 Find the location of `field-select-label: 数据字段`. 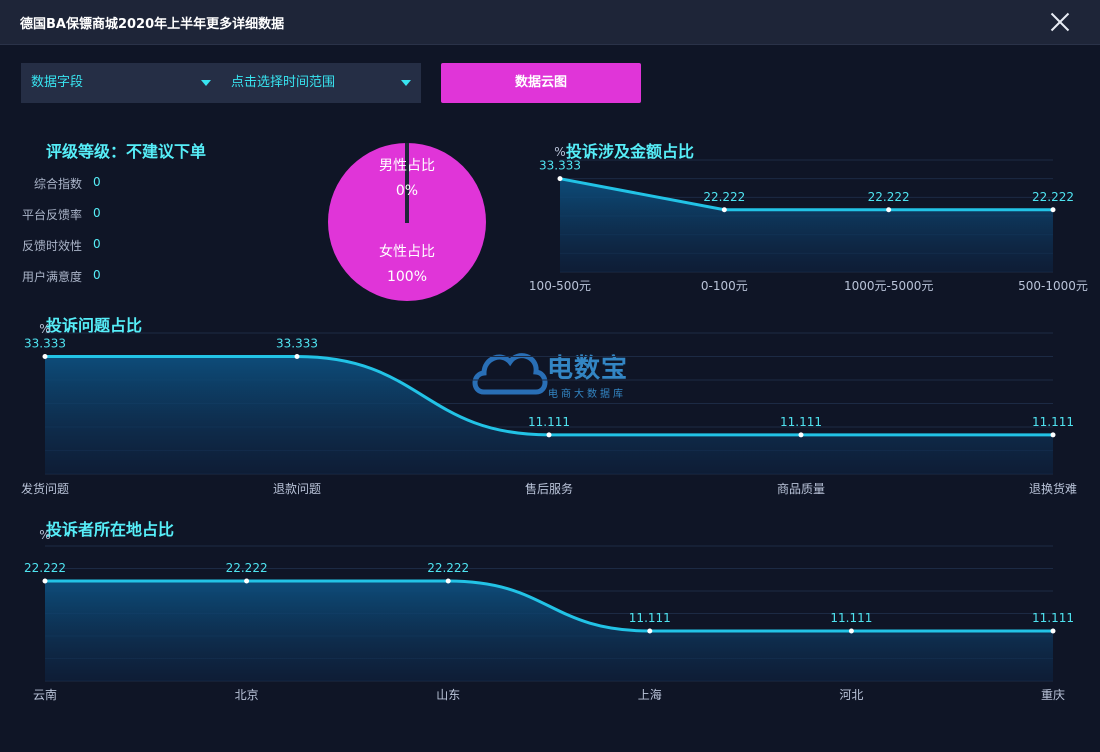

field-select-label: 数据字段 is located at coordinates (57, 82).